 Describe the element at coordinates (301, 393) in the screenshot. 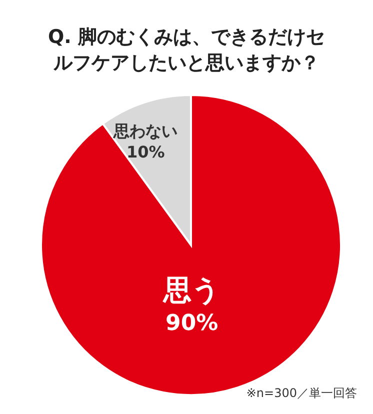

I see `text: ※n=300／単一回答` at that location.